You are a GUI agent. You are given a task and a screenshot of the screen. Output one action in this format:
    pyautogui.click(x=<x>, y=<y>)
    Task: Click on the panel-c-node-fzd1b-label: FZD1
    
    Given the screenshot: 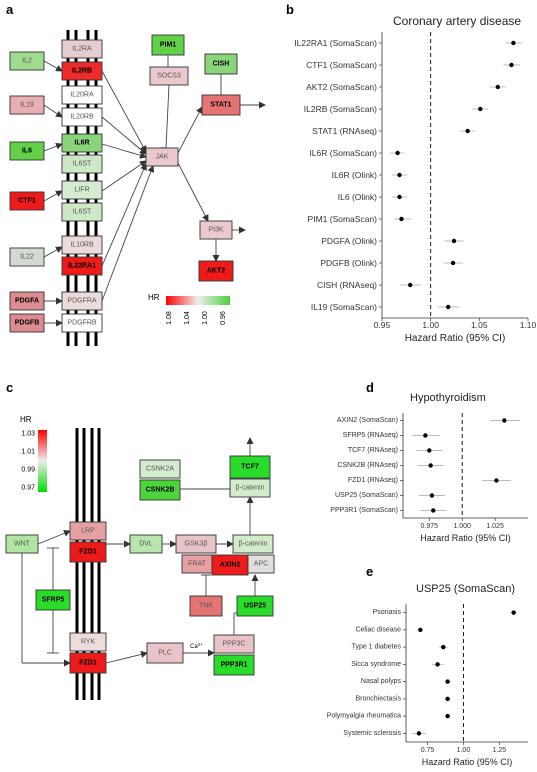 What is the action you would take?
    pyautogui.click(x=88, y=663)
    